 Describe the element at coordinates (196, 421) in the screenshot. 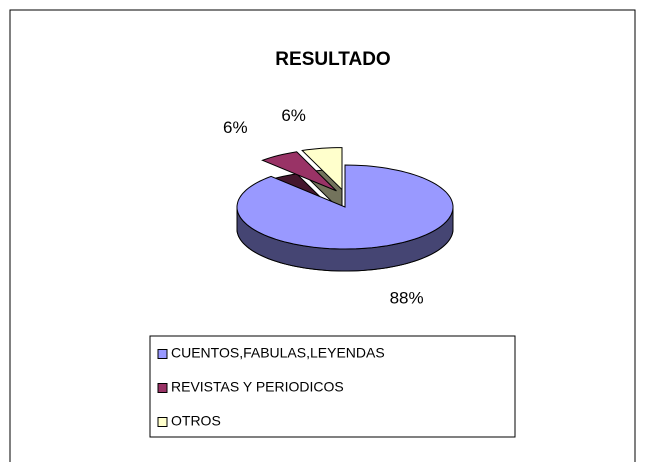

I see `legend-label: OTROS` at that location.